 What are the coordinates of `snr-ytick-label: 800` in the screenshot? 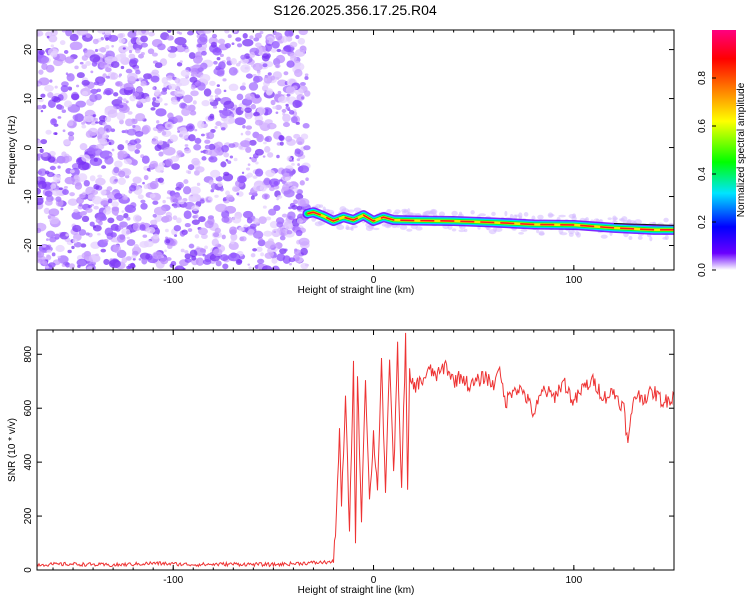 It's located at (28, 353).